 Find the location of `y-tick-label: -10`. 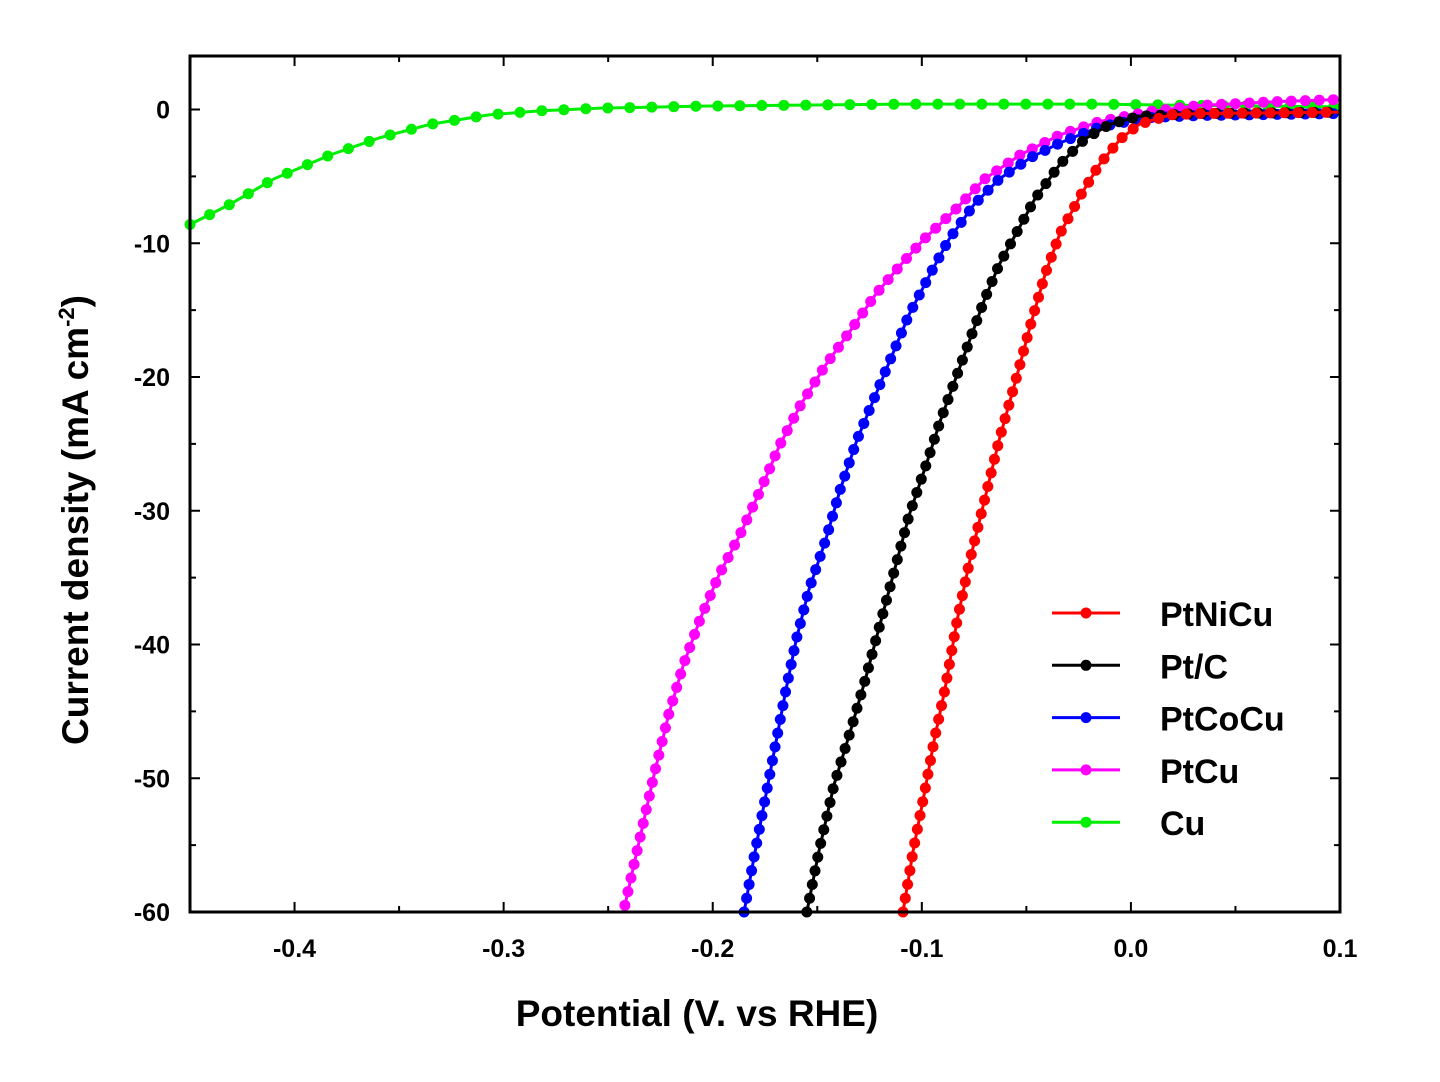

y-tick-label: -10 is located at coordinates (152, 244).